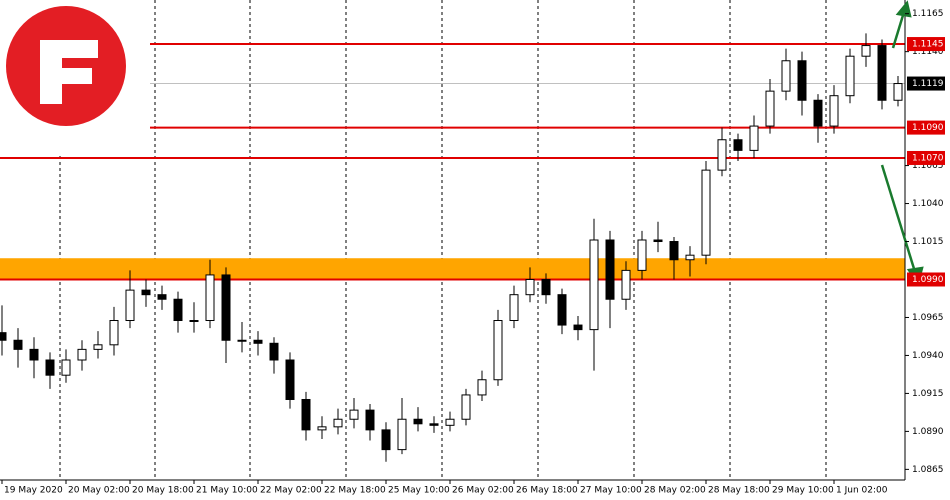 This screenshot has width=950, height=500. I want to click on y-tick-label: 1.1015, so click(928, 242).